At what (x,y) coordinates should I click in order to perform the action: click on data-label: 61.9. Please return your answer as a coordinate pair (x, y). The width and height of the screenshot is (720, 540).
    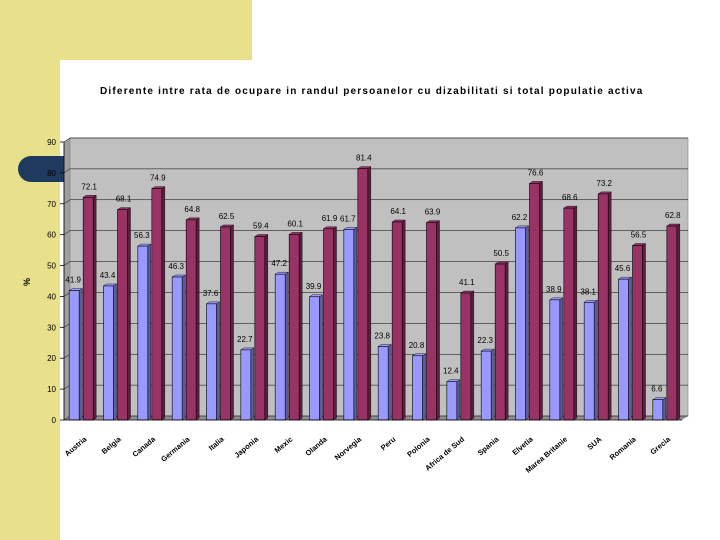
    Looking at the image, I should click on (330, 218).